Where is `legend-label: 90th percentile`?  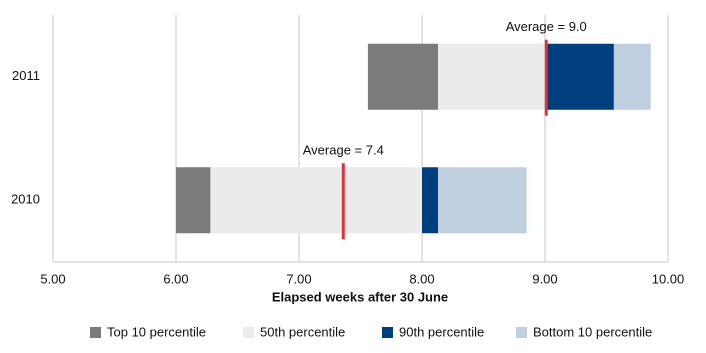 legend-label: 90th percentile is located at coordinates (441, 331).